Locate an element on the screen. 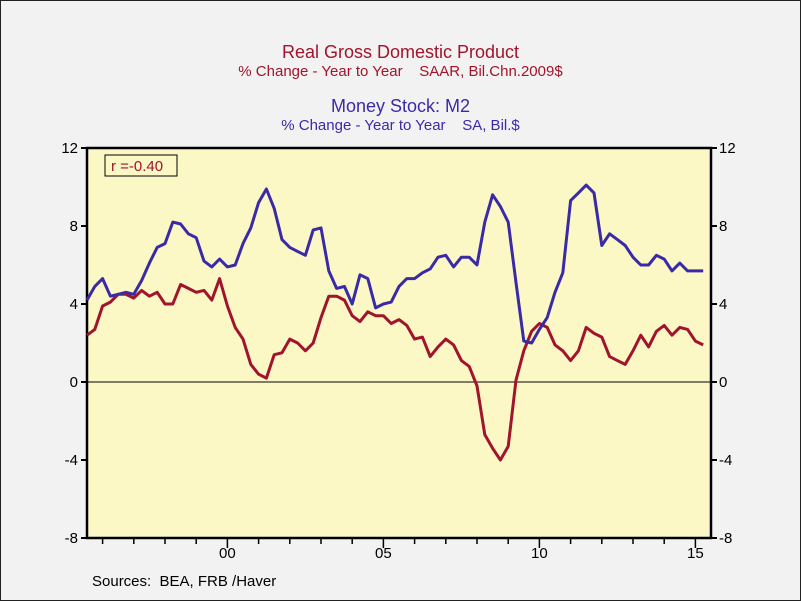 This screenshot has height=601, width=801. correlation-box is located at coordinates (141, 165).